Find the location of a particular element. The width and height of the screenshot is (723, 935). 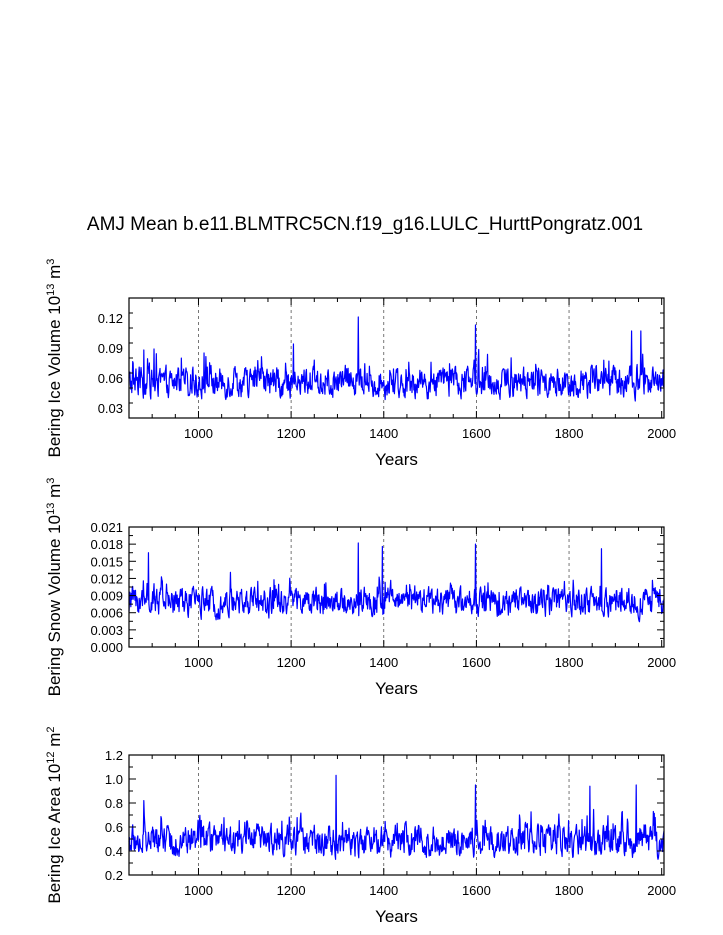

y-tick-label: 1.2 is located at coordinates (114, 755).